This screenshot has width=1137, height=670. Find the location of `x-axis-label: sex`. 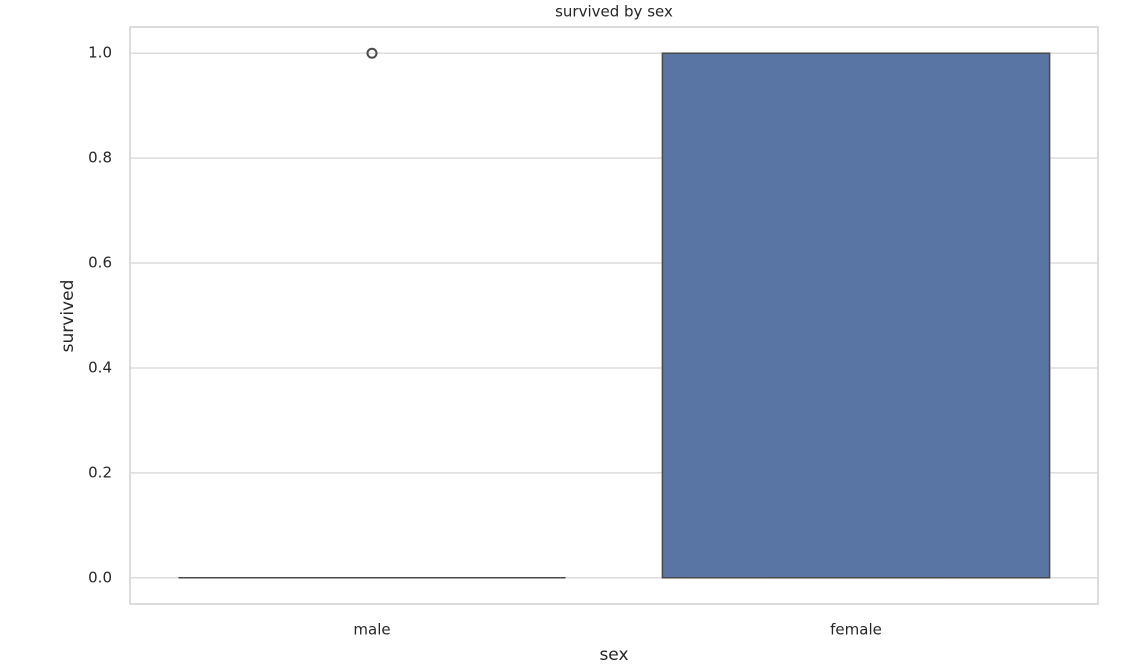

x-axis-label: sex is located at coordinates (613, 655).